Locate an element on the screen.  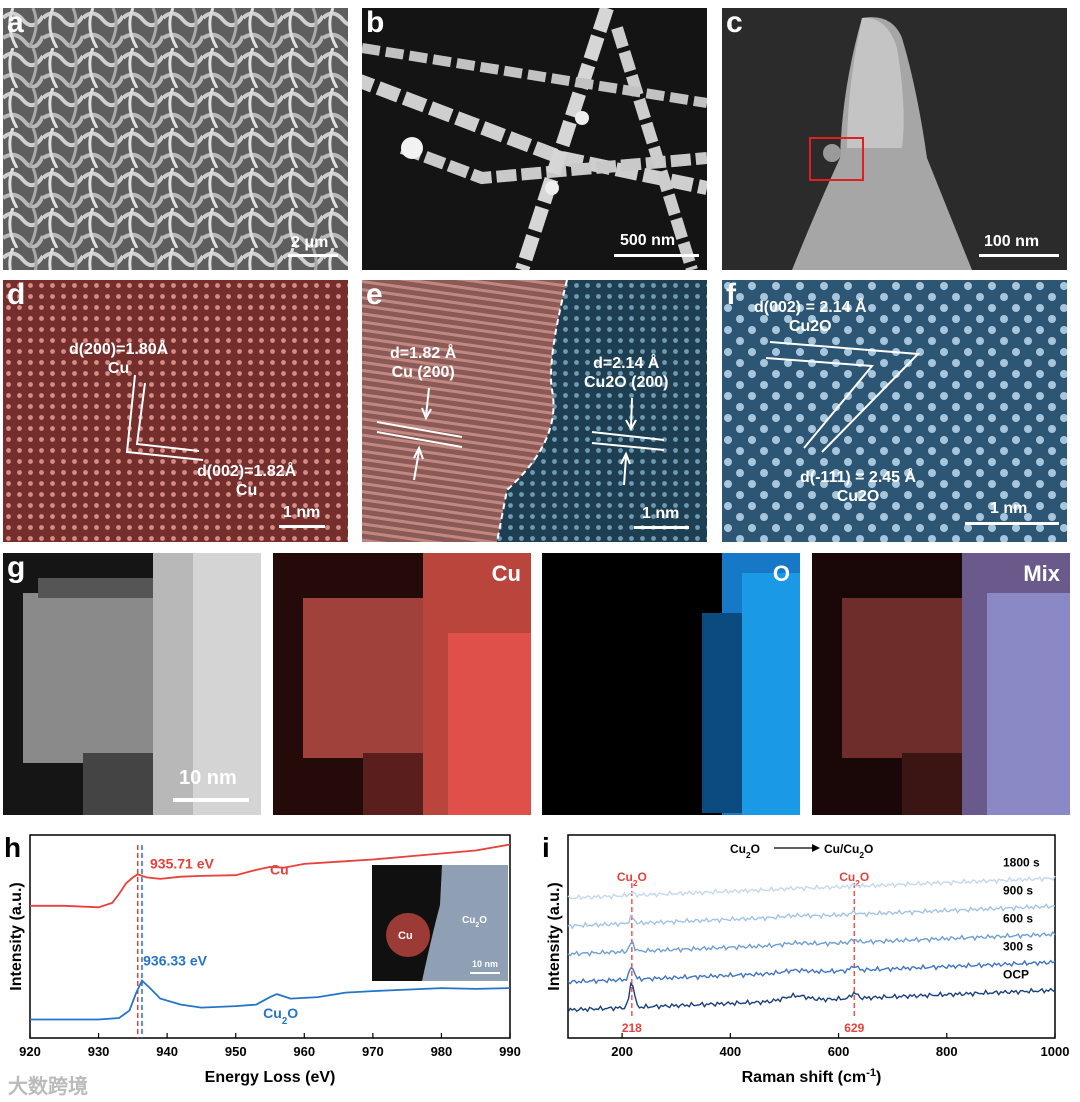
plot-frame-i is located at coordinates (811, 936).